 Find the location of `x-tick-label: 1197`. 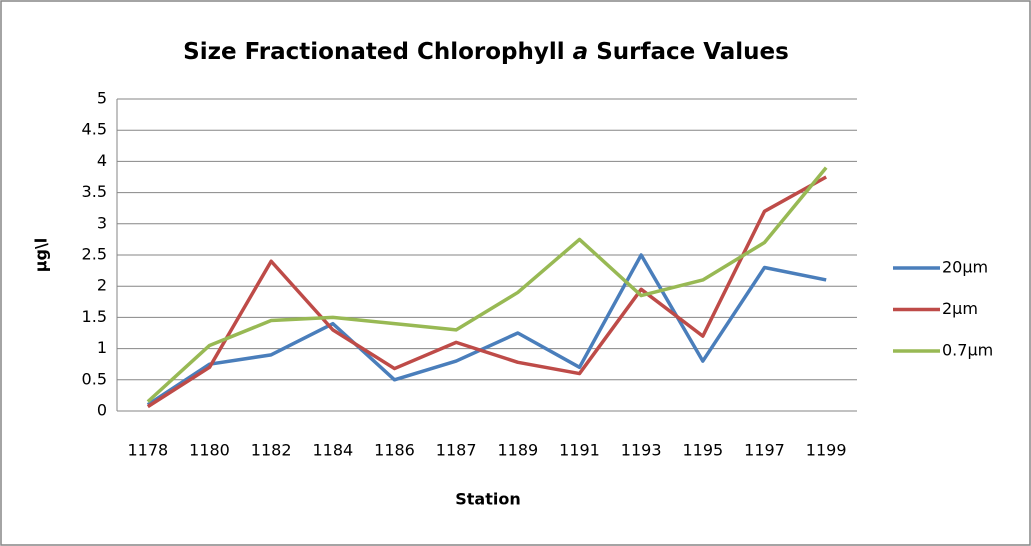

x-tick-label: 1197 is located at coordinates (764, 450).